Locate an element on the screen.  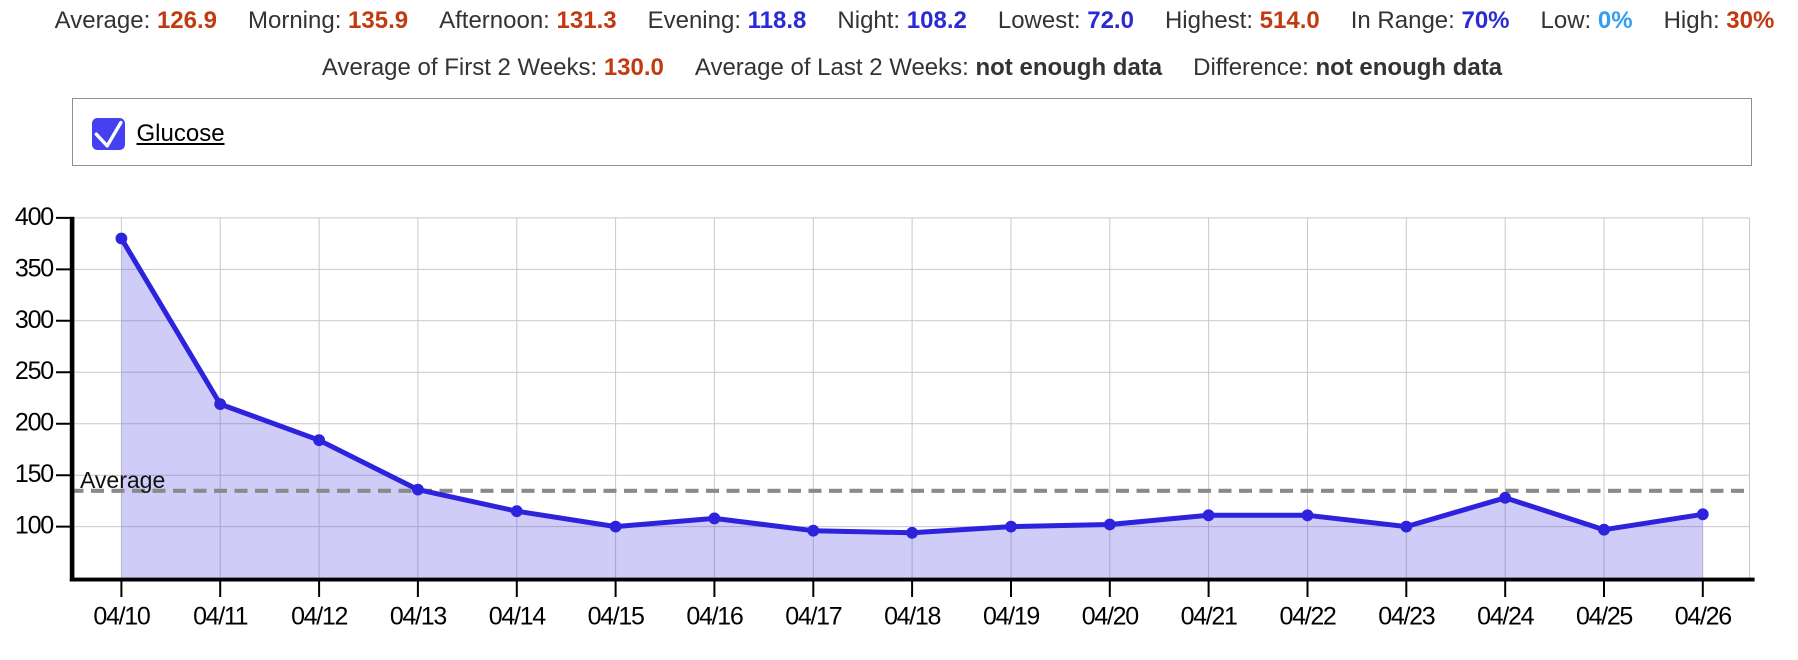
svg-text: 150 is located at coordinates (34, 474).